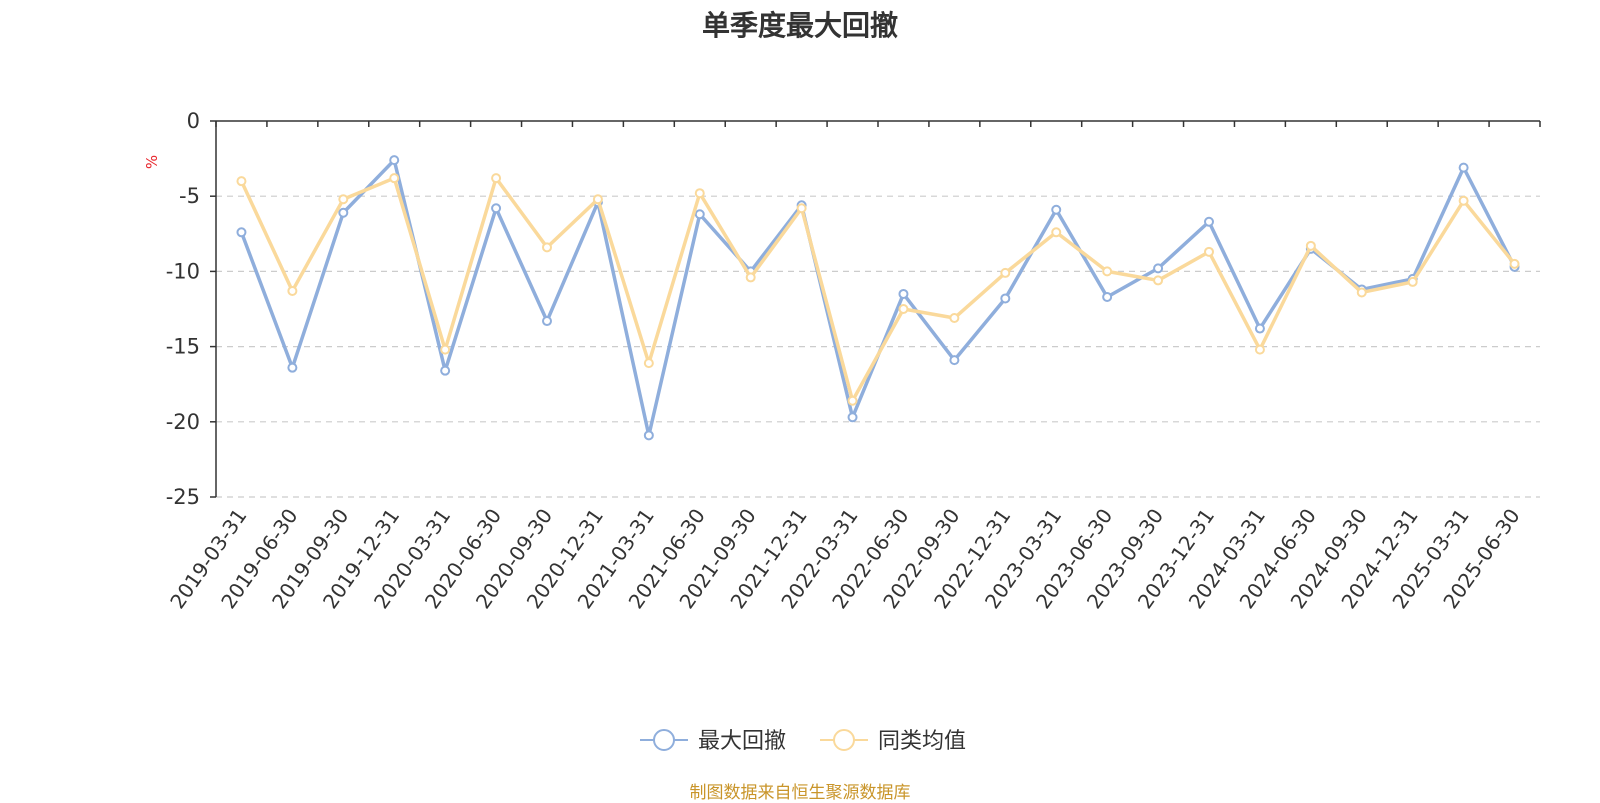  Describe the element at coordinates (183, 347) in the screenshot. I see `y-tick-label: -15` at that location.